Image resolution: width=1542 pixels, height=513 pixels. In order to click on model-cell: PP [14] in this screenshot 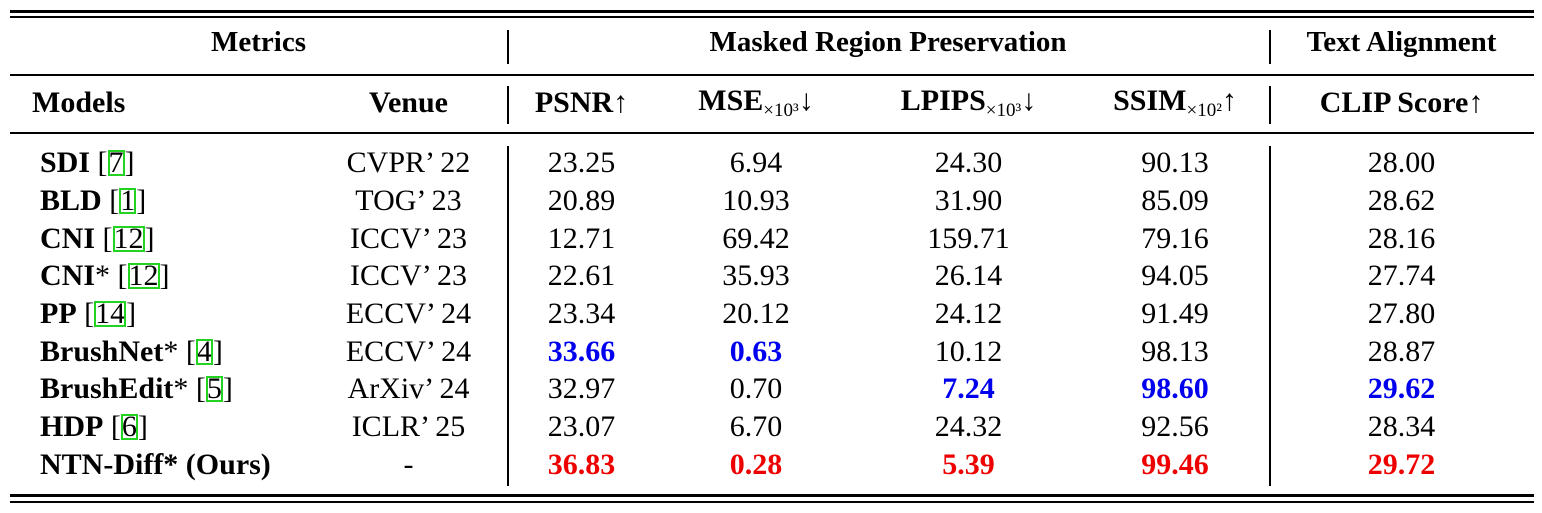, I will do `click(160, 314)`.